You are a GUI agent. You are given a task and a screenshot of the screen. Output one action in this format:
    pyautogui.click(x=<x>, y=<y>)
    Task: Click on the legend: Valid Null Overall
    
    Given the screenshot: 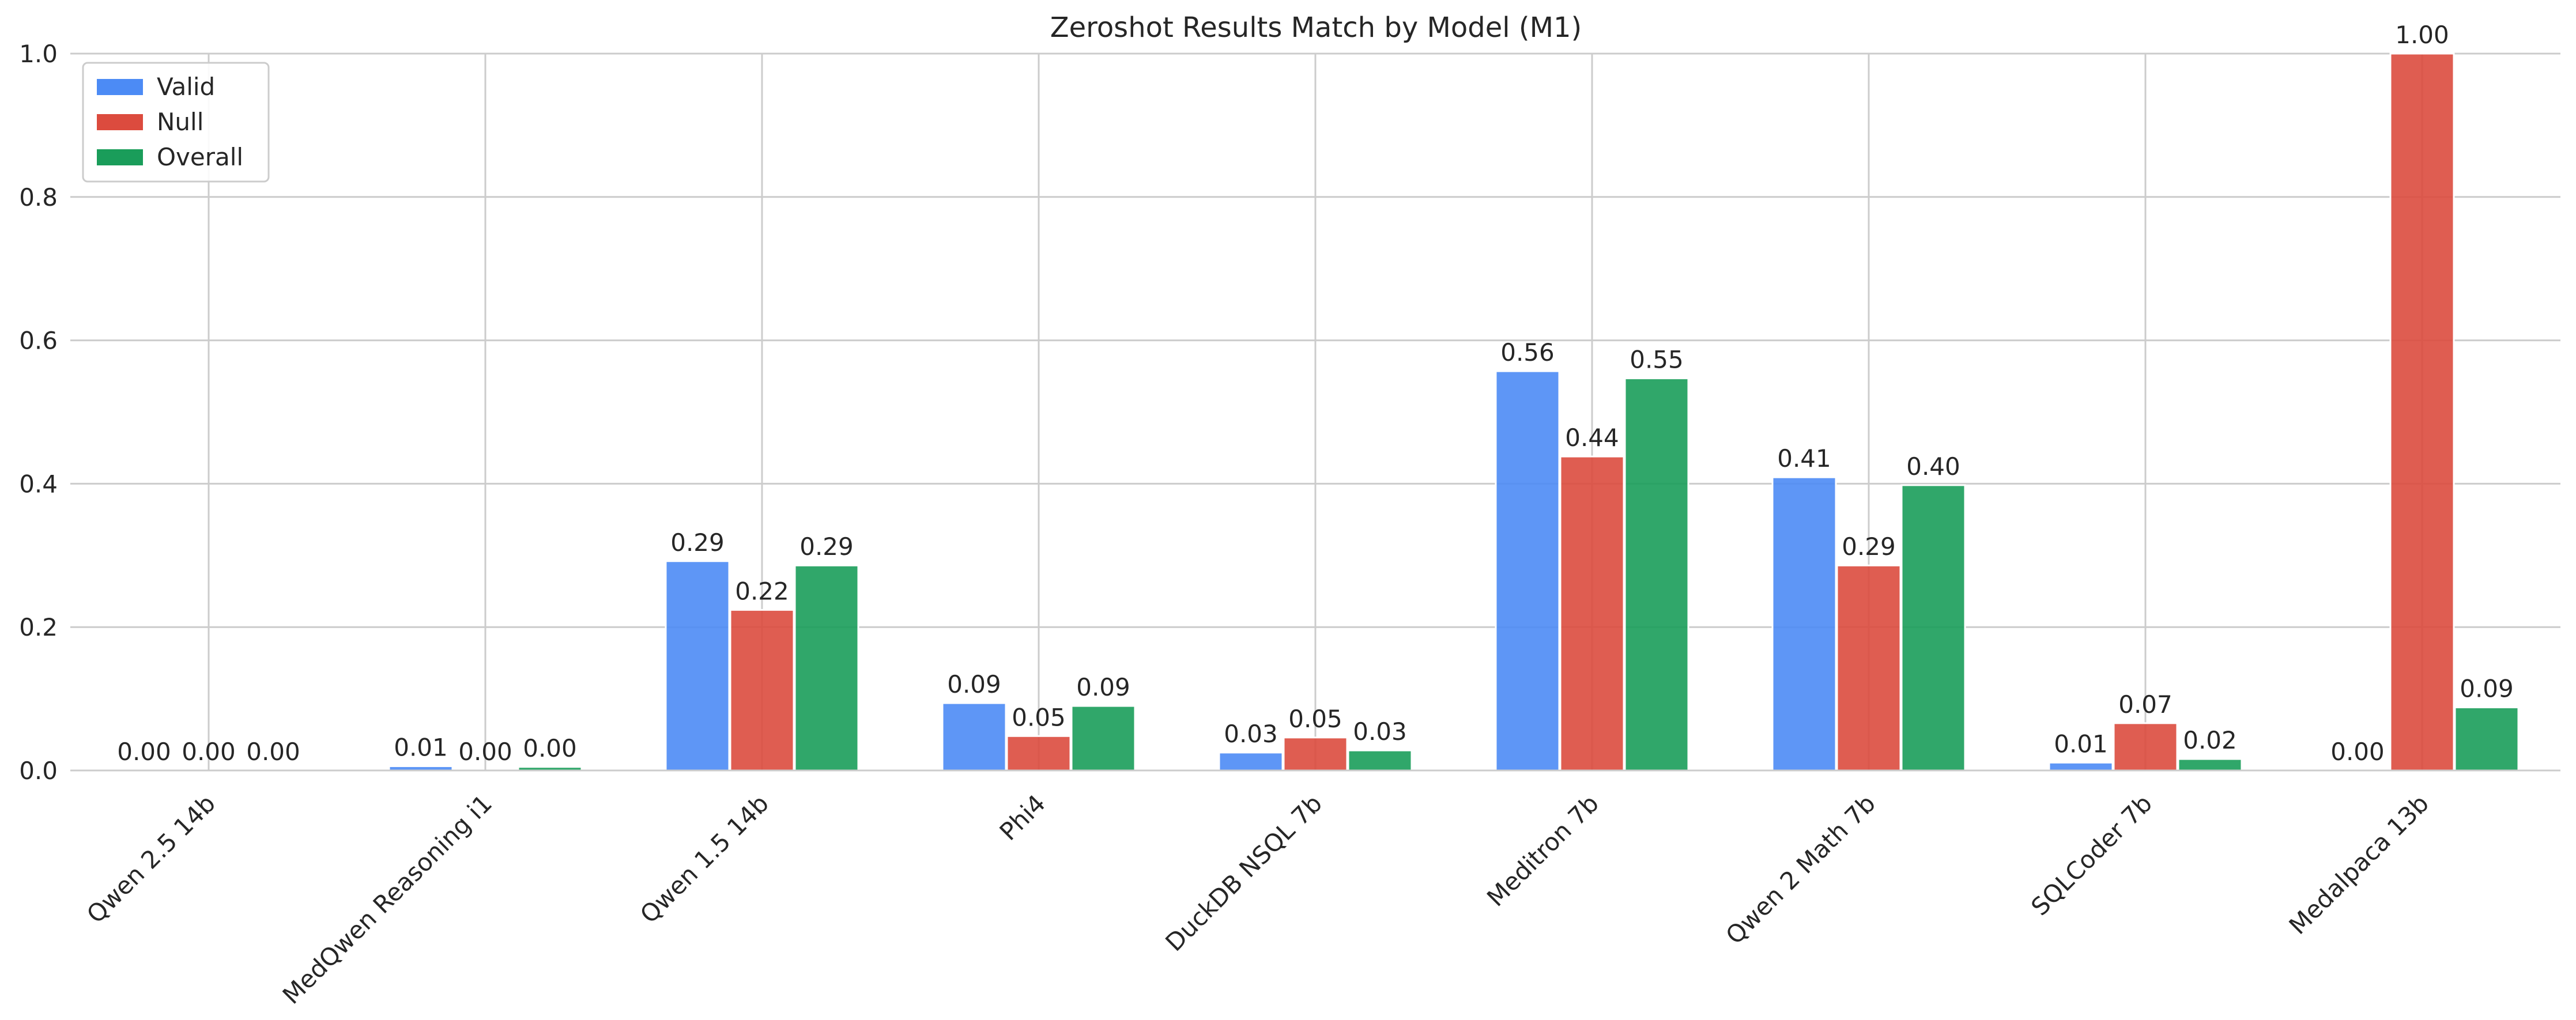 What is the action you would take?
    pyautogui.click(x=176, y=123)
    